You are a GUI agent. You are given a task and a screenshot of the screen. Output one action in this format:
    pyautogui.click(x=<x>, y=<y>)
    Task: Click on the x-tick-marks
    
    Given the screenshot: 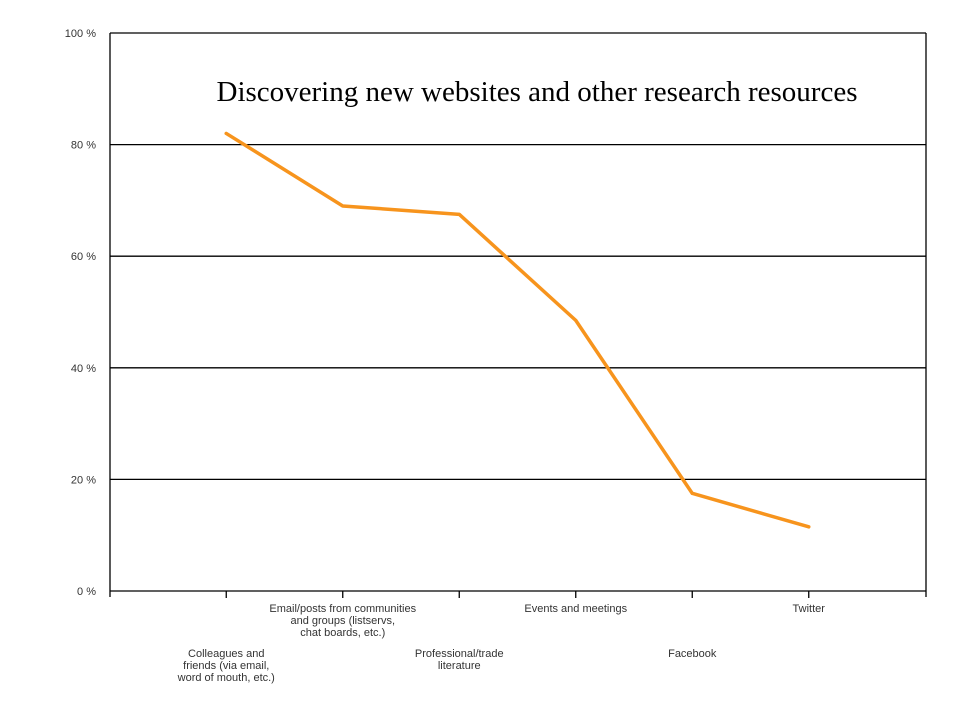 What is the action you would take?
    pyautogui.click(x=517, y=594)
    